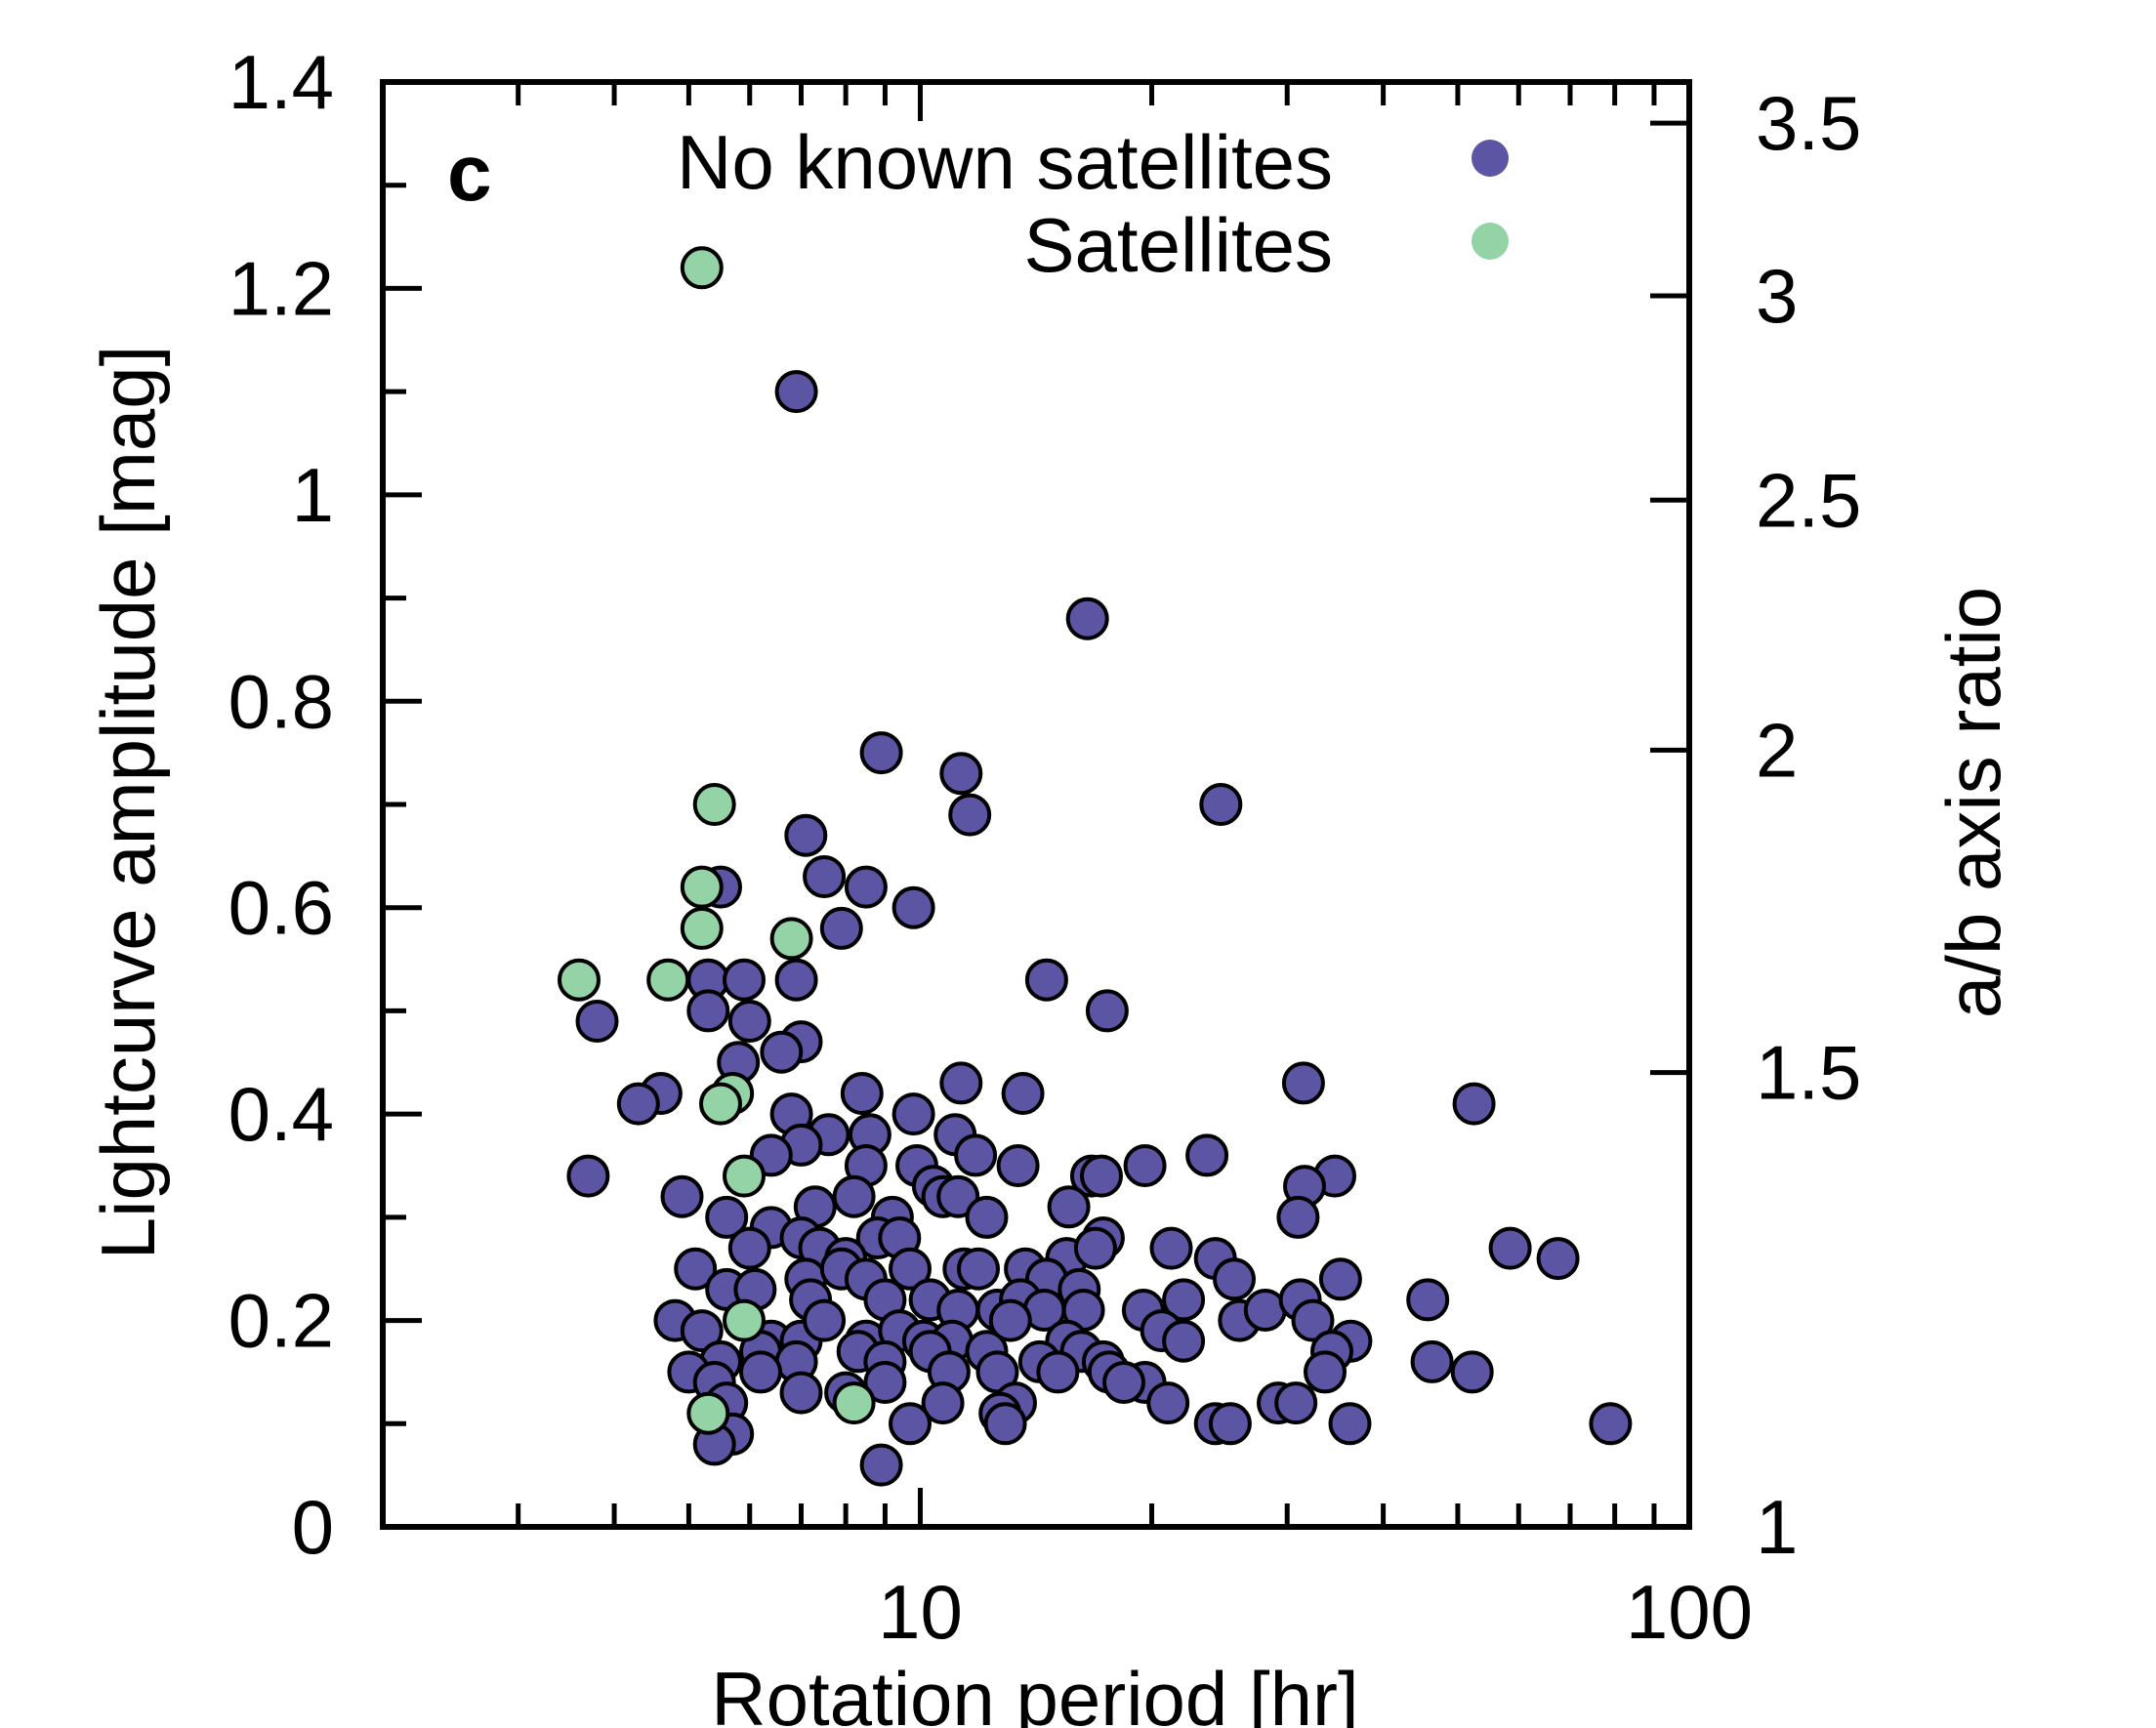 The image size is (2156, 1728). Describe the element at coordinates (313, 495) in the screenshot. I see `y-tick-label: 1` at that location.